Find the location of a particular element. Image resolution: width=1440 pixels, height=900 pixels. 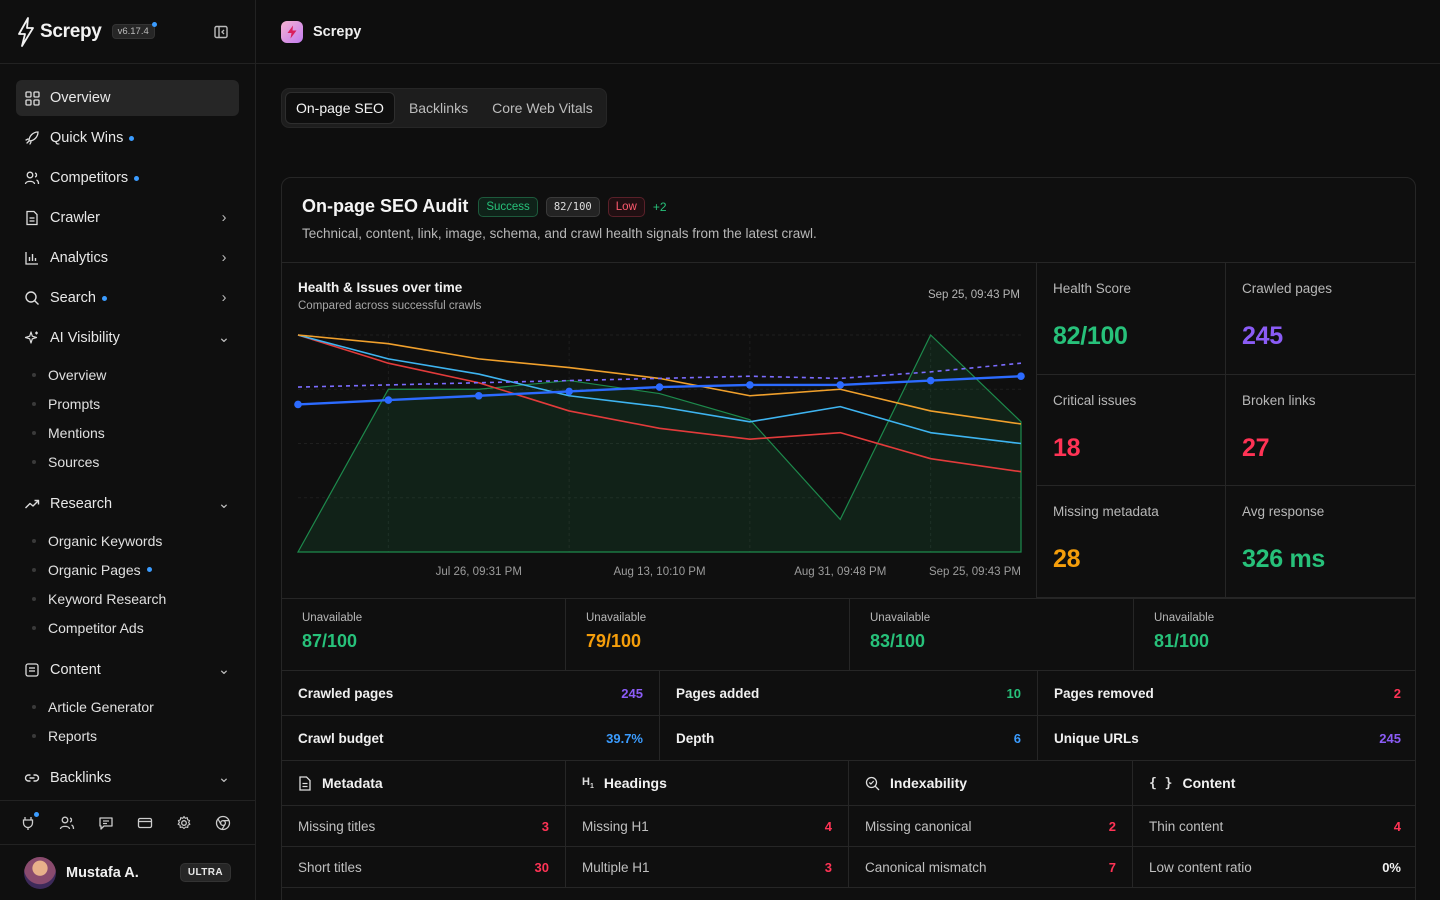

sub-item-article-generator: Article Generator is located at coordinates (135, 706).